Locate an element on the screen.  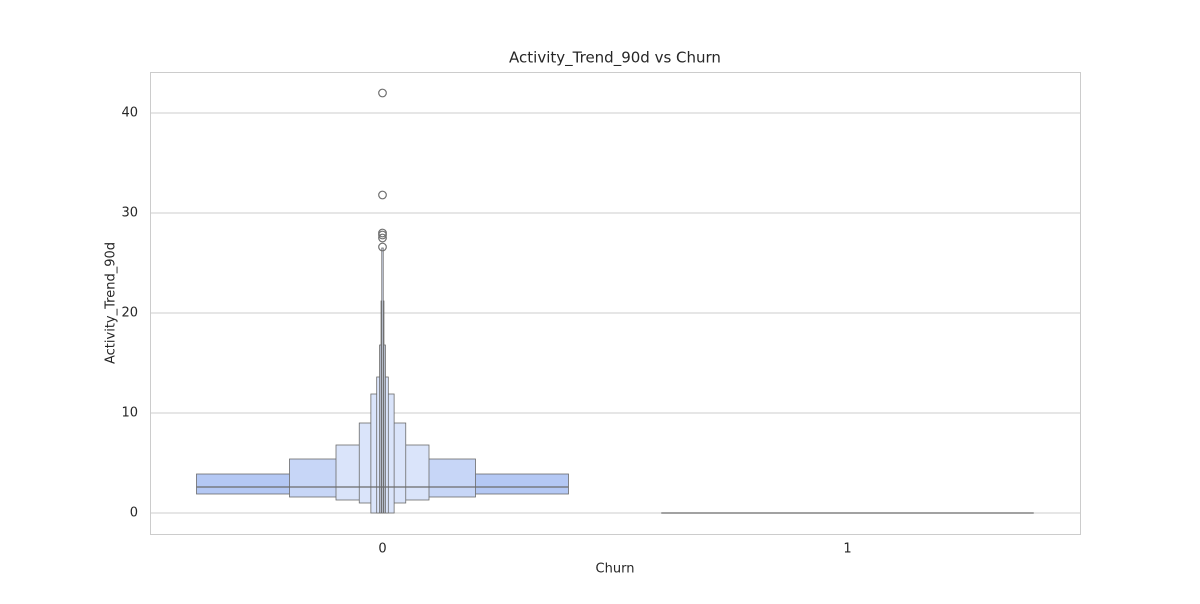
y-axis-label: Activity_Trend_90d is located at coordinates (111, 303).